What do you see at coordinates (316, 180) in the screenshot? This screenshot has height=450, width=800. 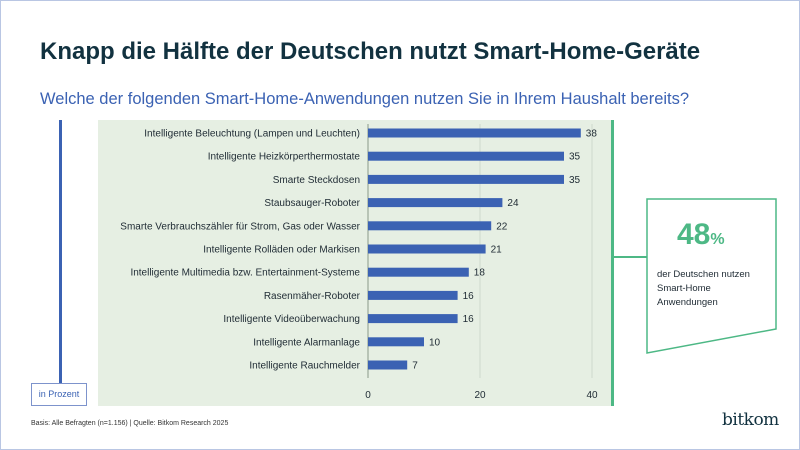 I see `category-label: Smarte Steckdosen` at bounding box center [316, 180].